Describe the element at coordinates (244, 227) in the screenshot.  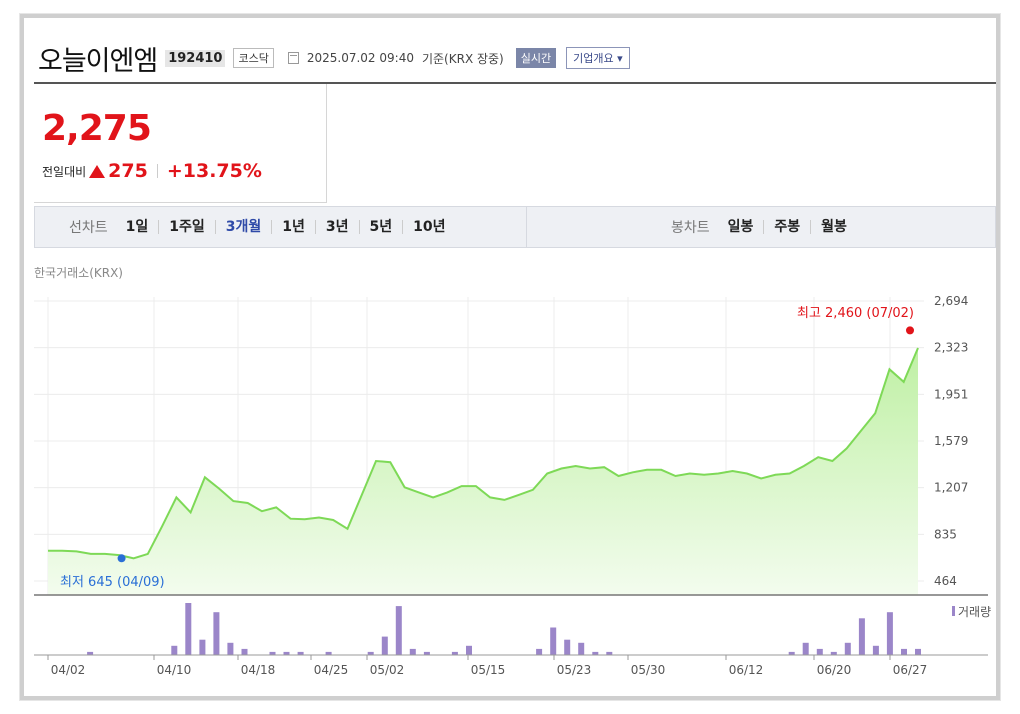
I see `tab-3m: 3개월` at that location.